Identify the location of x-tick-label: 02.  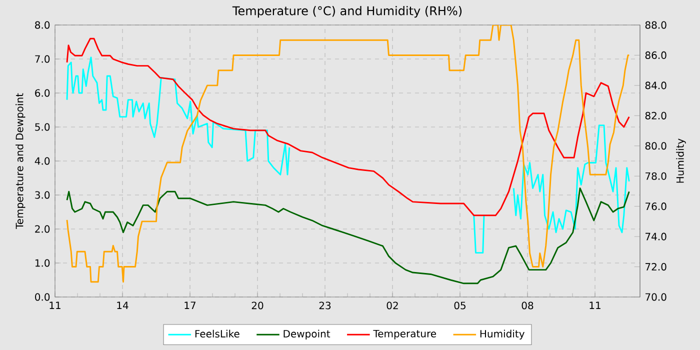
(392, 306).